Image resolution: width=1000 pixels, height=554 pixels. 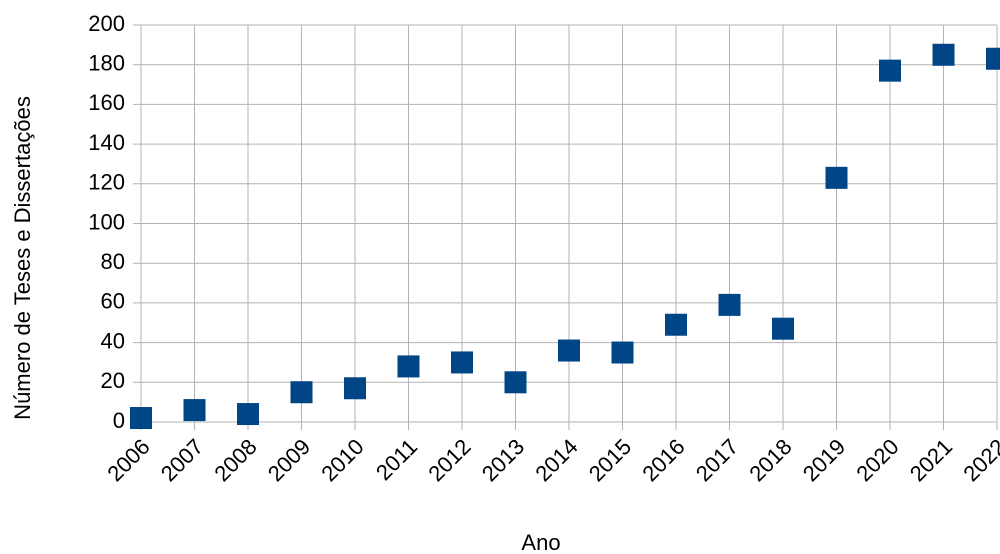 I want to click on x-tick-label: 2022, so click(x=979, y=460).